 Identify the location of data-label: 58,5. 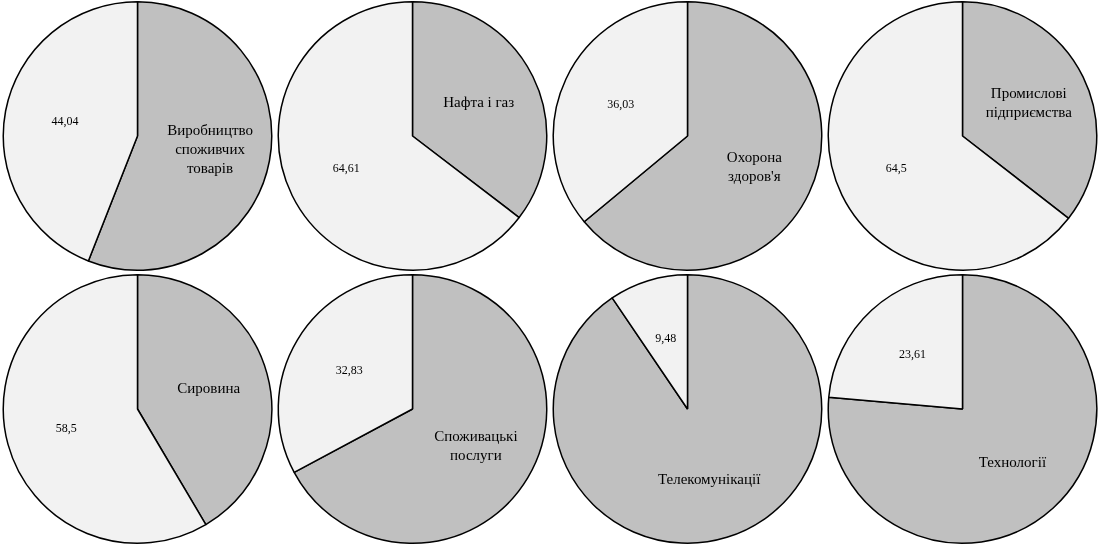
(66, 427).